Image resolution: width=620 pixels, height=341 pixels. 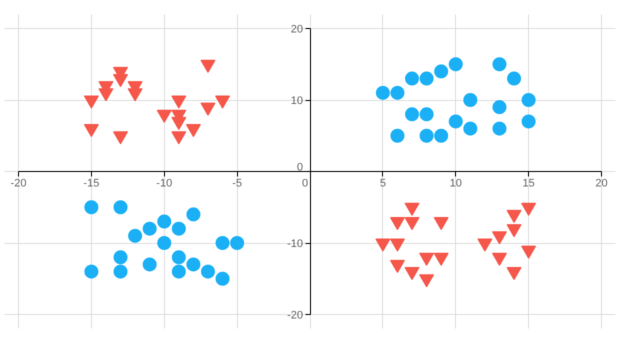 What do you see at coordinates (295, 244) in the screenshot?
I see `y-tick-label: -10` at bounding box center [295, 244].